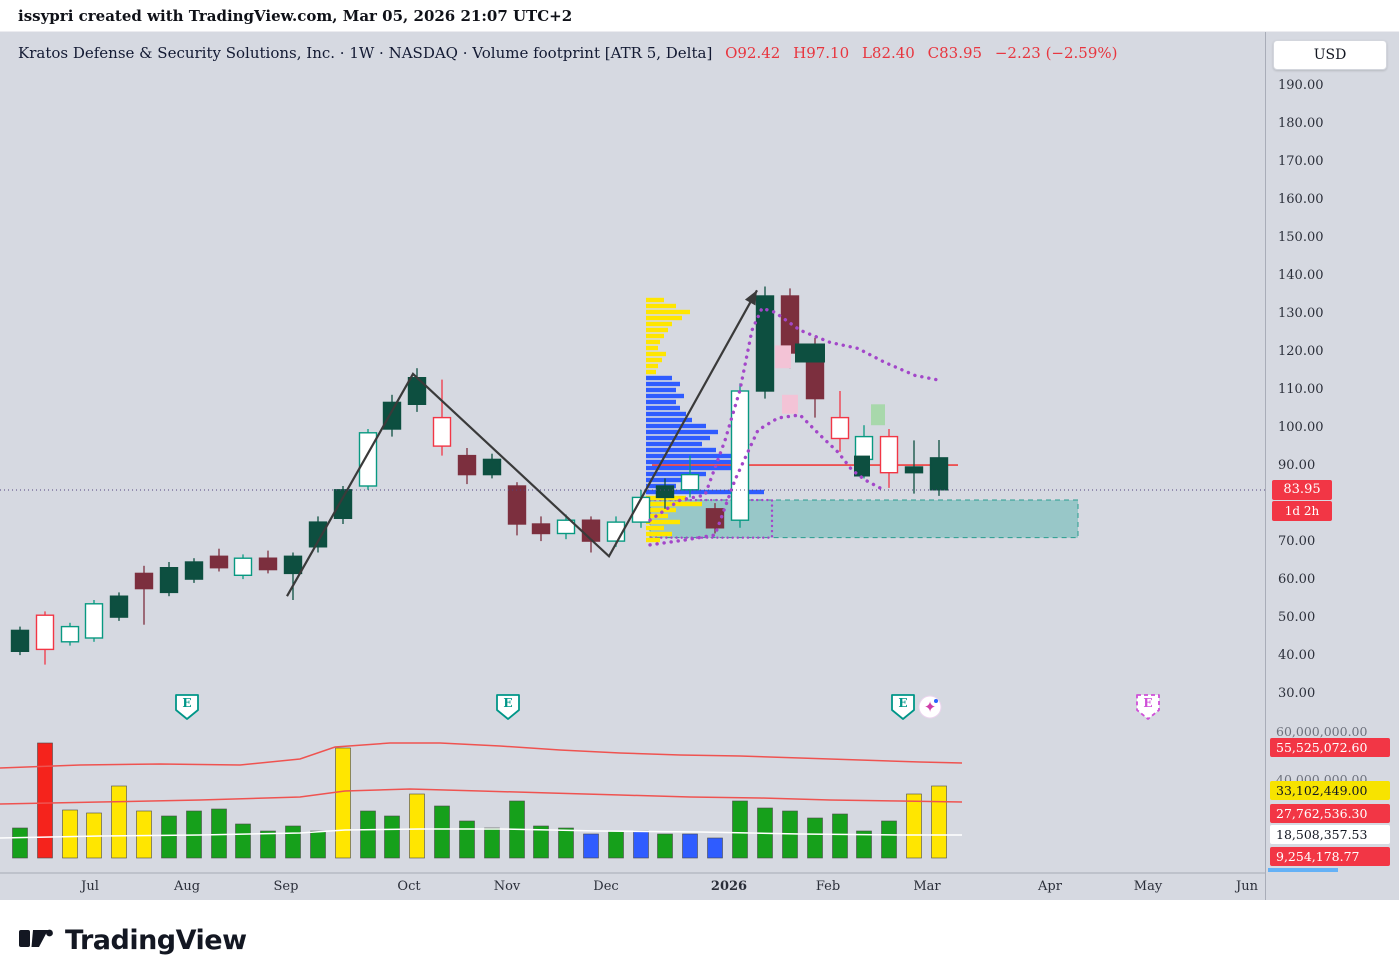  Describe the element at coordinates (605, 886) in the screenshot. I see `time-axis-label: Dec` at that location.